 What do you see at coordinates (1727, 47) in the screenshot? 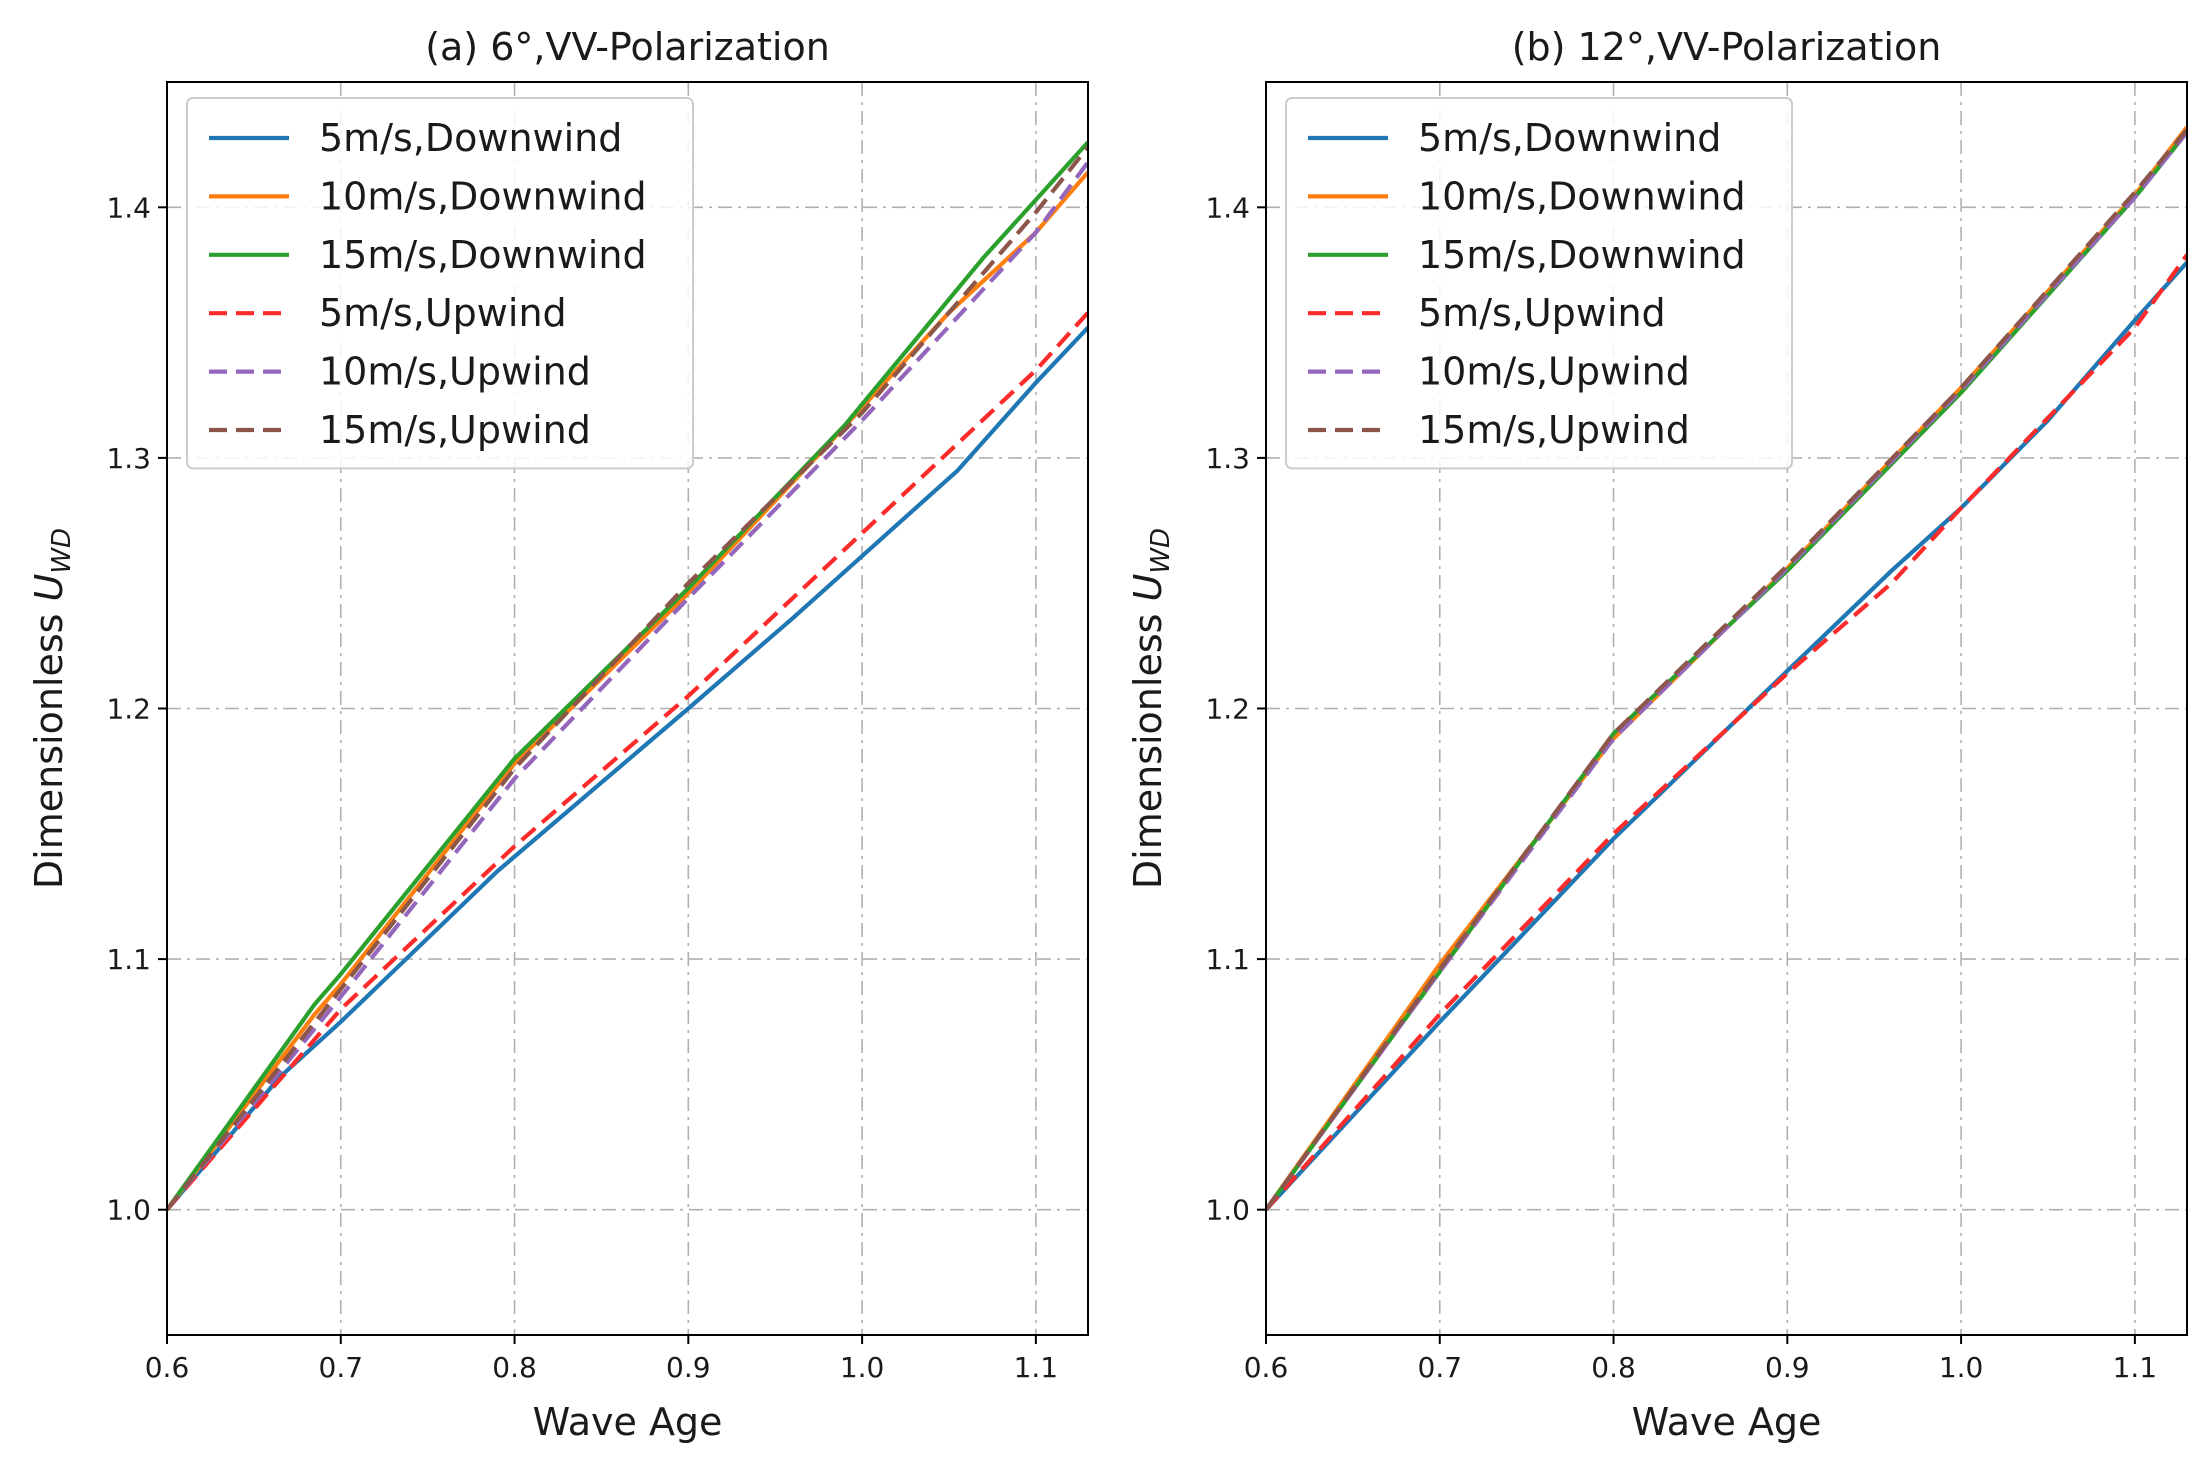
I see `chart-title: (b) 12°,VV-Polarization` at bounding box center [1727, 47].